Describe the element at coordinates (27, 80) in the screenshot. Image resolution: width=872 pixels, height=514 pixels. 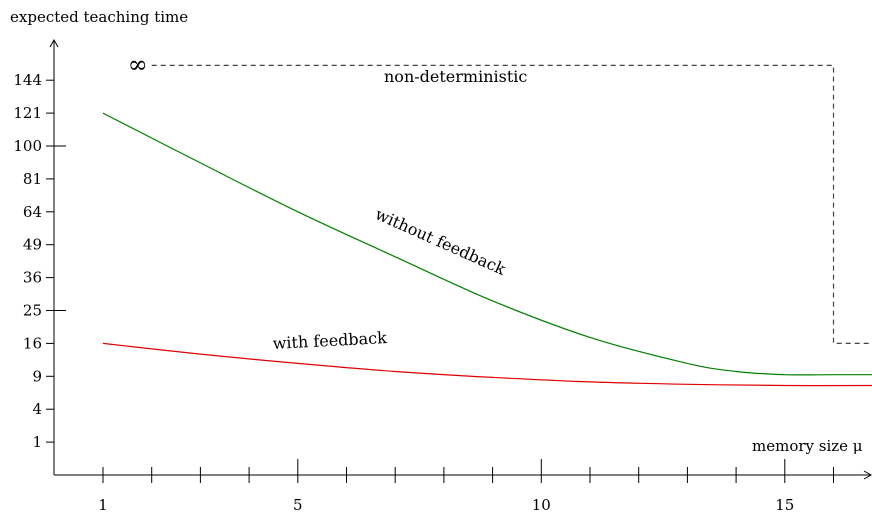
I see `y-tick-label: 144` at that location.